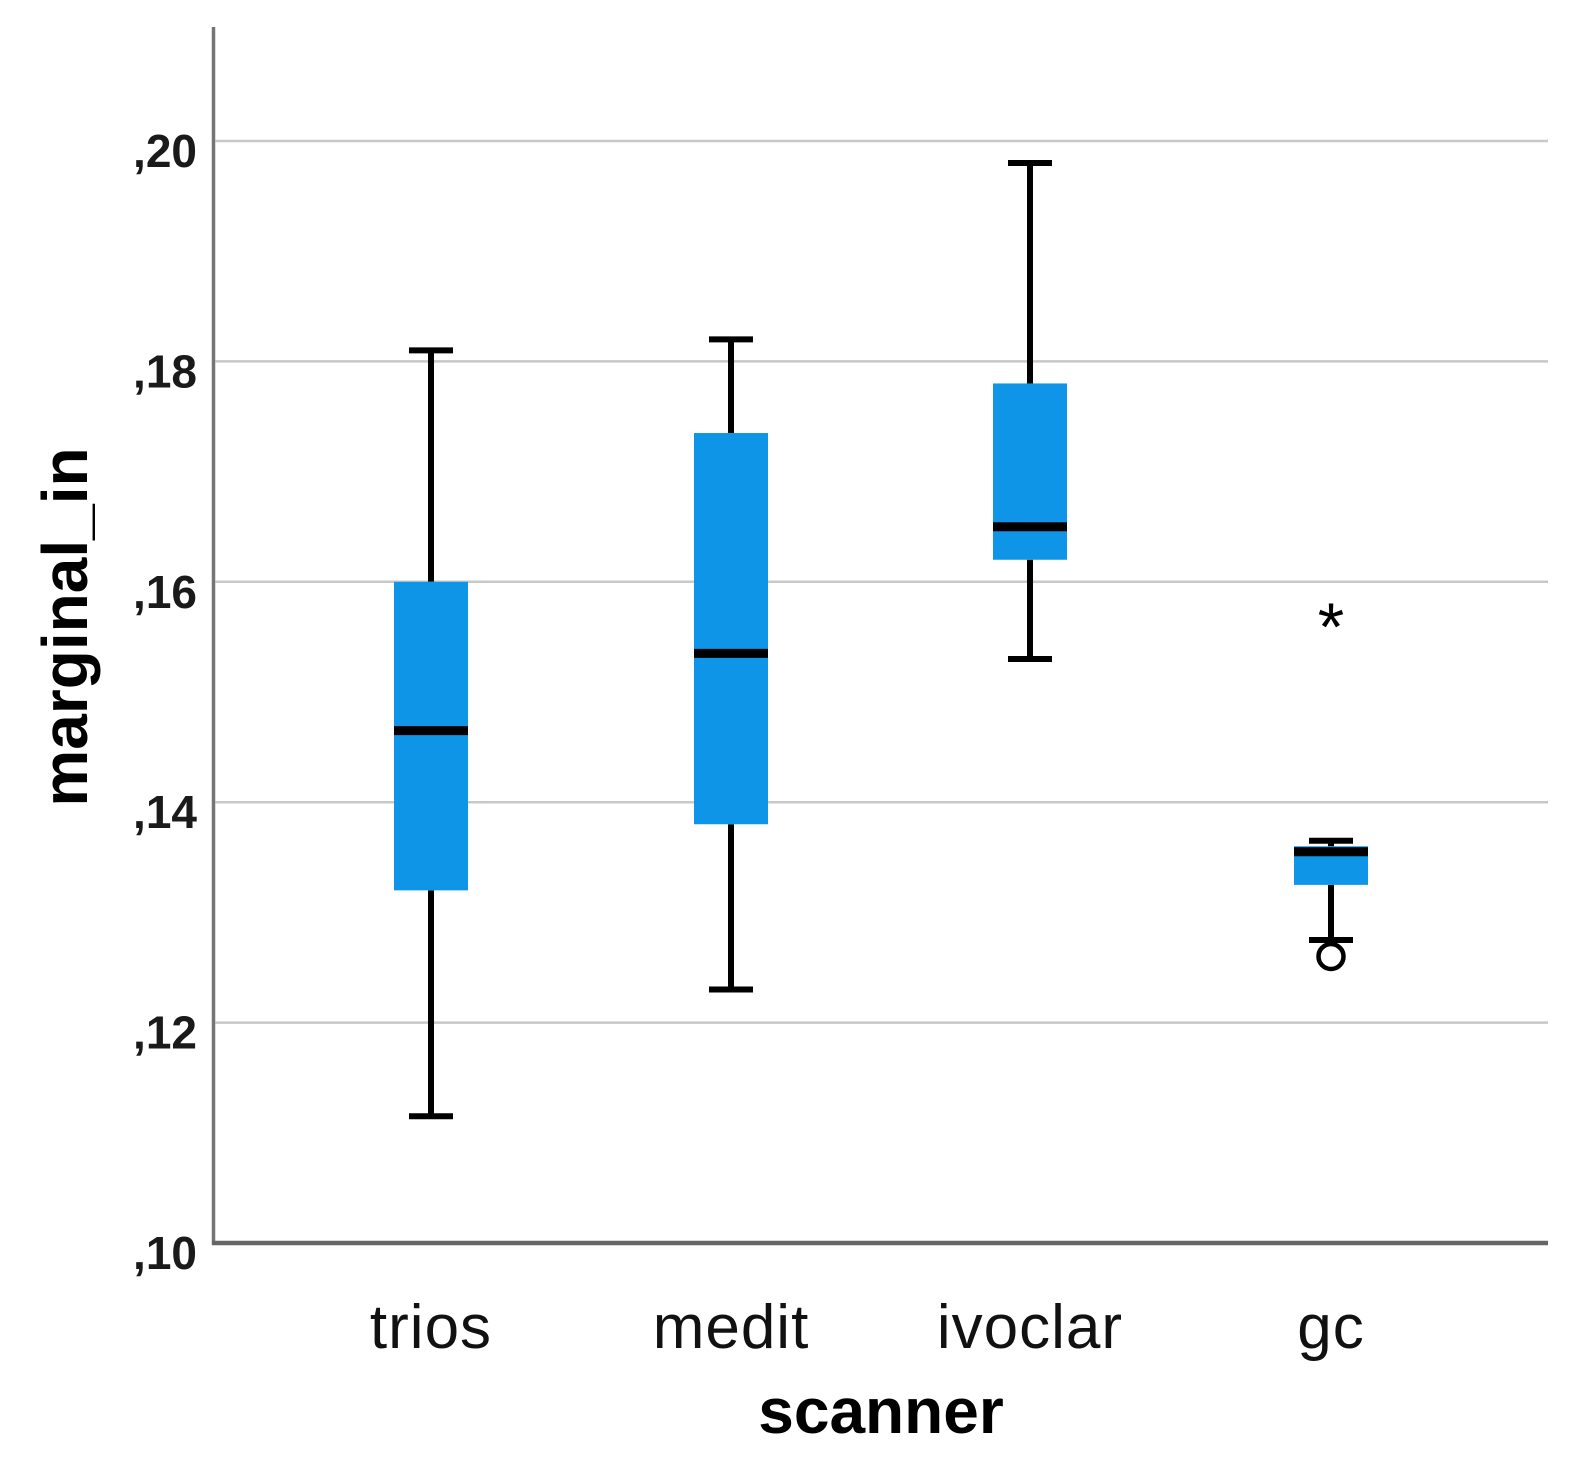  What do you see at coordinates (165, 151) in the screenshot?
I see `y-tick-label: ,20` at bounding box center [165, 151].